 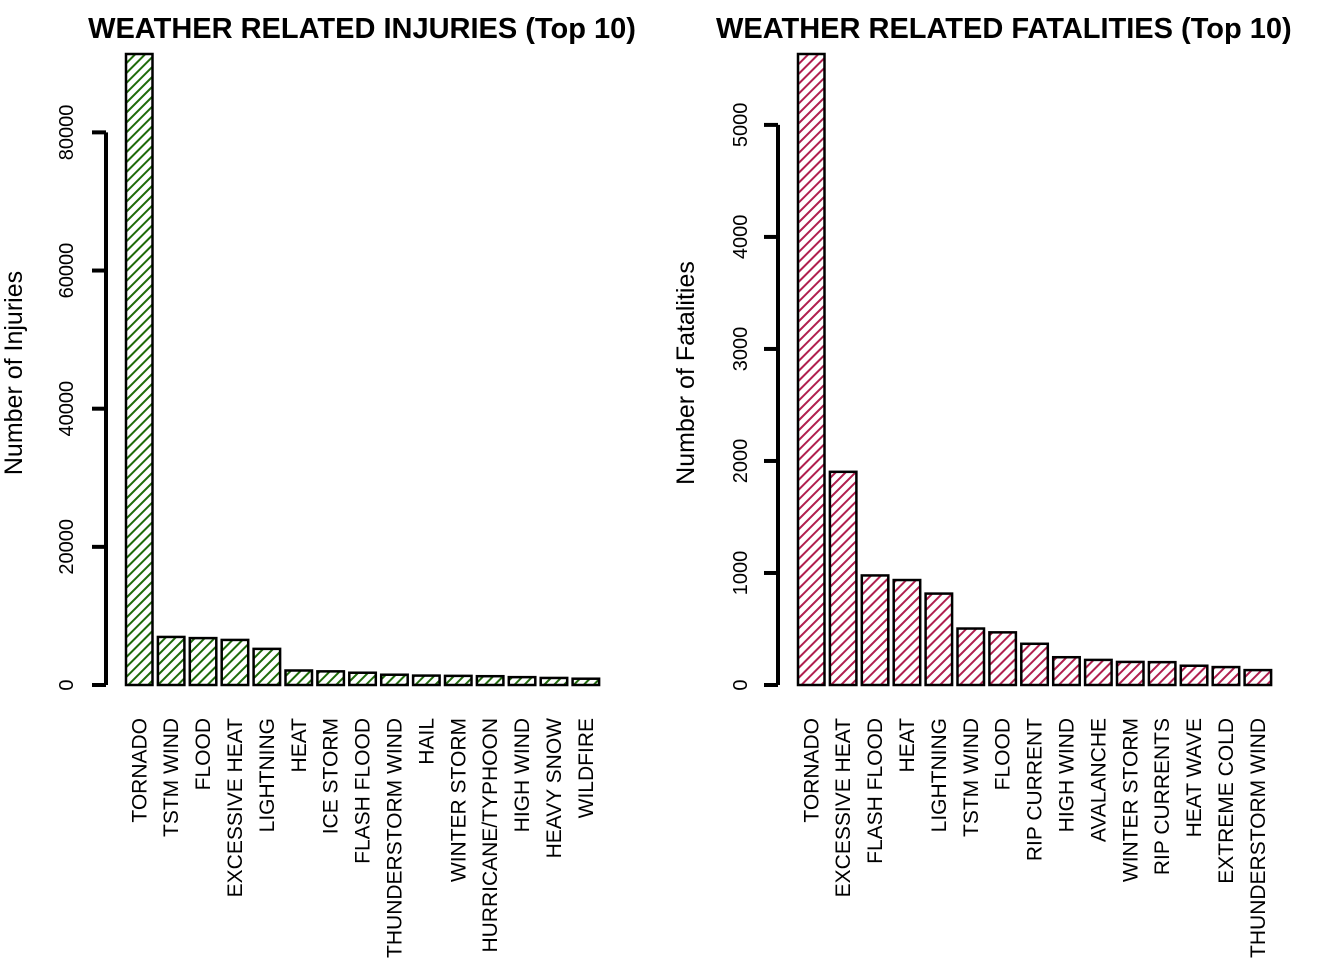 I want to click on fatalities-category-label: RIP CURRENT, so click(x=1035, y=789).